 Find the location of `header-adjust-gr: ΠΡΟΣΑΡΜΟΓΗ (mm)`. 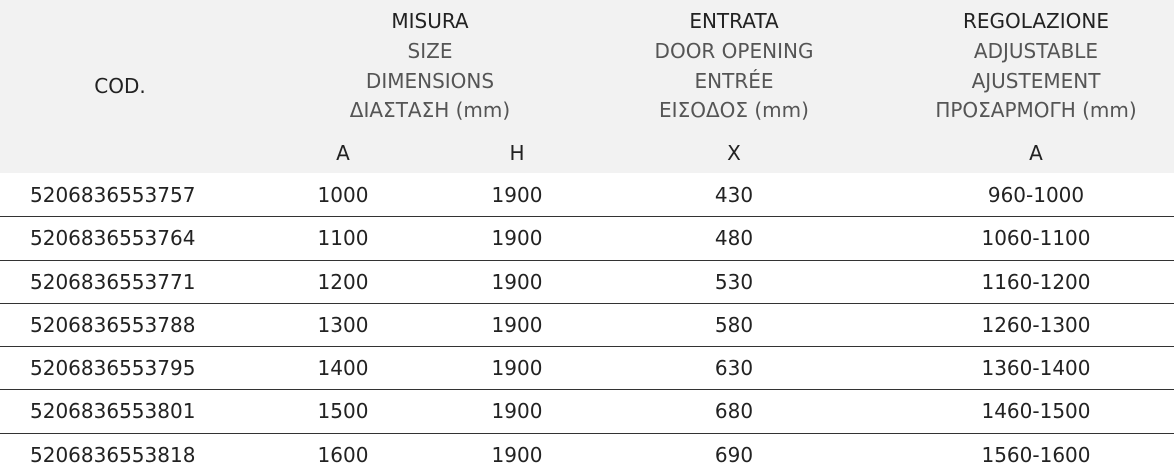

header-adjust-gr: ΠΡΟΣΑΡΜΟΓΗ (mm) is located at coordinates (1036, 110).